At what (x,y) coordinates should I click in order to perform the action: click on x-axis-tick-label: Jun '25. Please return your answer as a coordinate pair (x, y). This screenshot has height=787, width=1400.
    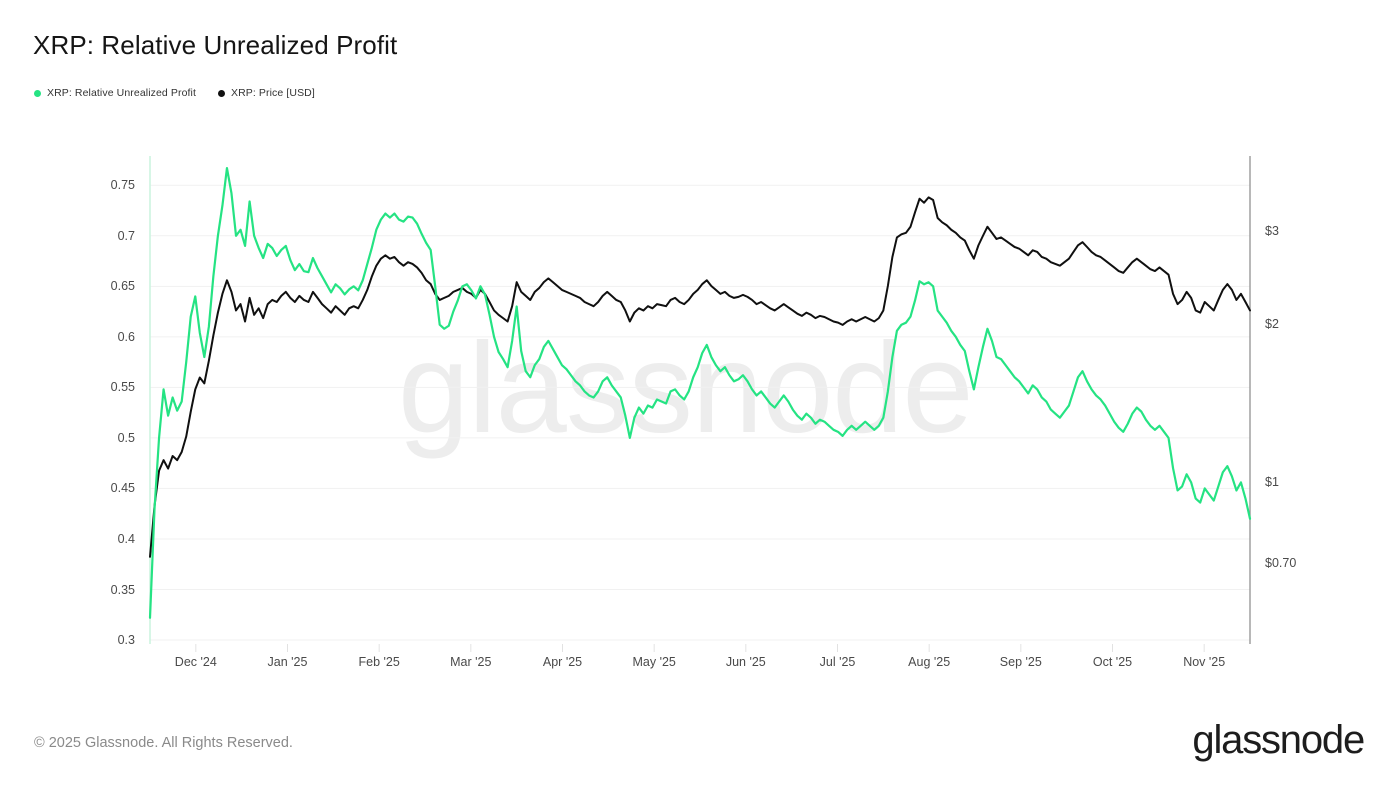
    Looking at the image, I should click on (745, 662).